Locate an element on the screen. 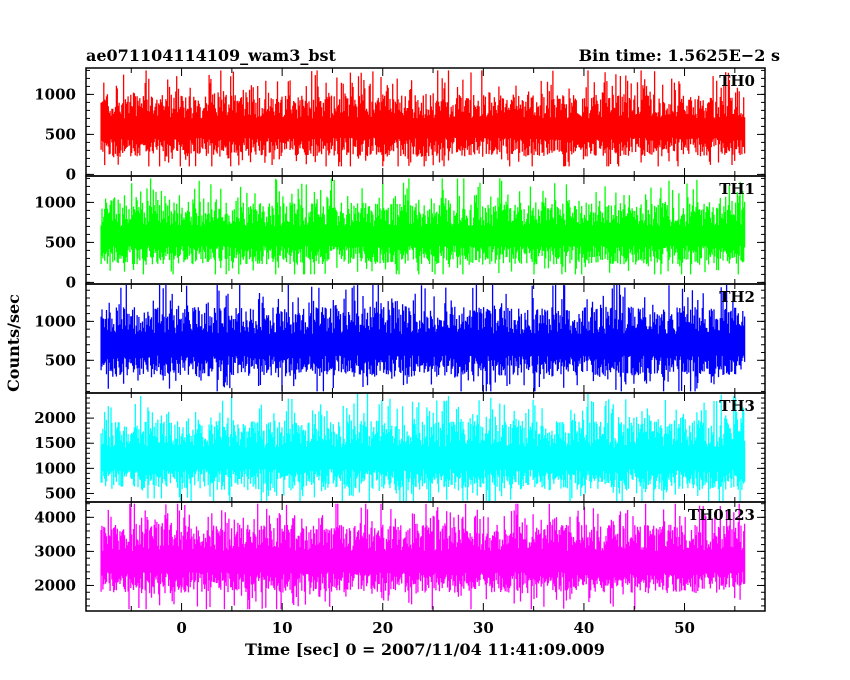 The width and height of the screenshot is (850, 680). panel-th3: 500 1000 1500 2000 TH3 is located at coordinates (400, 447).